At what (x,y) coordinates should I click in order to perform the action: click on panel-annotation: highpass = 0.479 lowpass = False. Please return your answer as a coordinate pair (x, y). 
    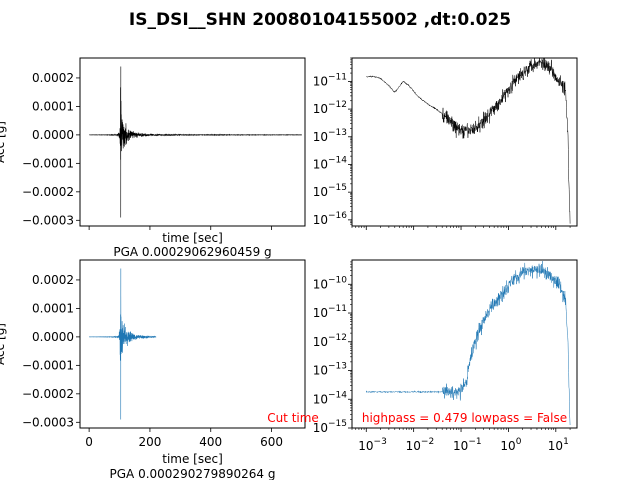
    Looking at the image, I should click on (464, 418).